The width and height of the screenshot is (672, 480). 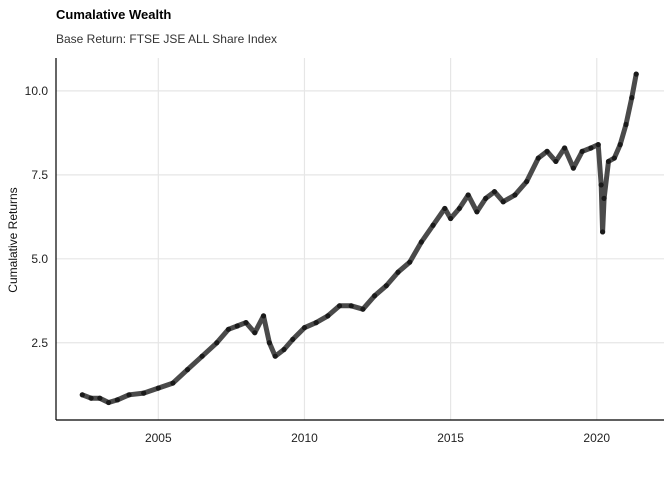 What do you see at coordinates (158, 438) in the screenshot?
I see `x-tick-label: 2005` at bounding box center [158, 438].